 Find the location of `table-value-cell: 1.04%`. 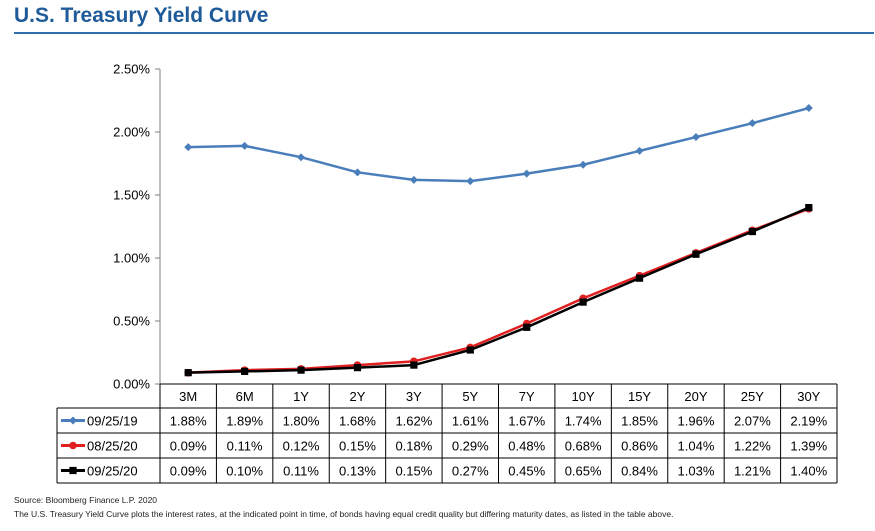

table-value-cell: 1.04% is located at coordinates (696, 446).